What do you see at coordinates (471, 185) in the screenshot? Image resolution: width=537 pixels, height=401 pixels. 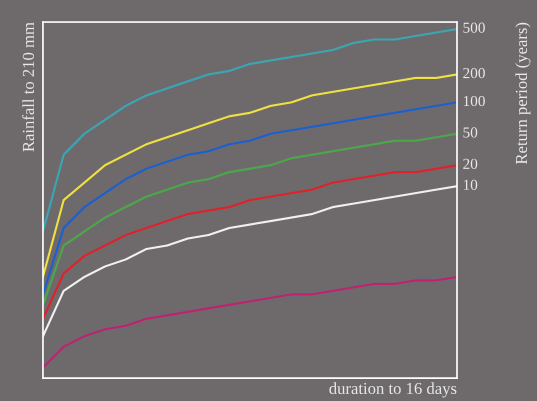 I see `series-label: 10` at bounding box center [471, 185].